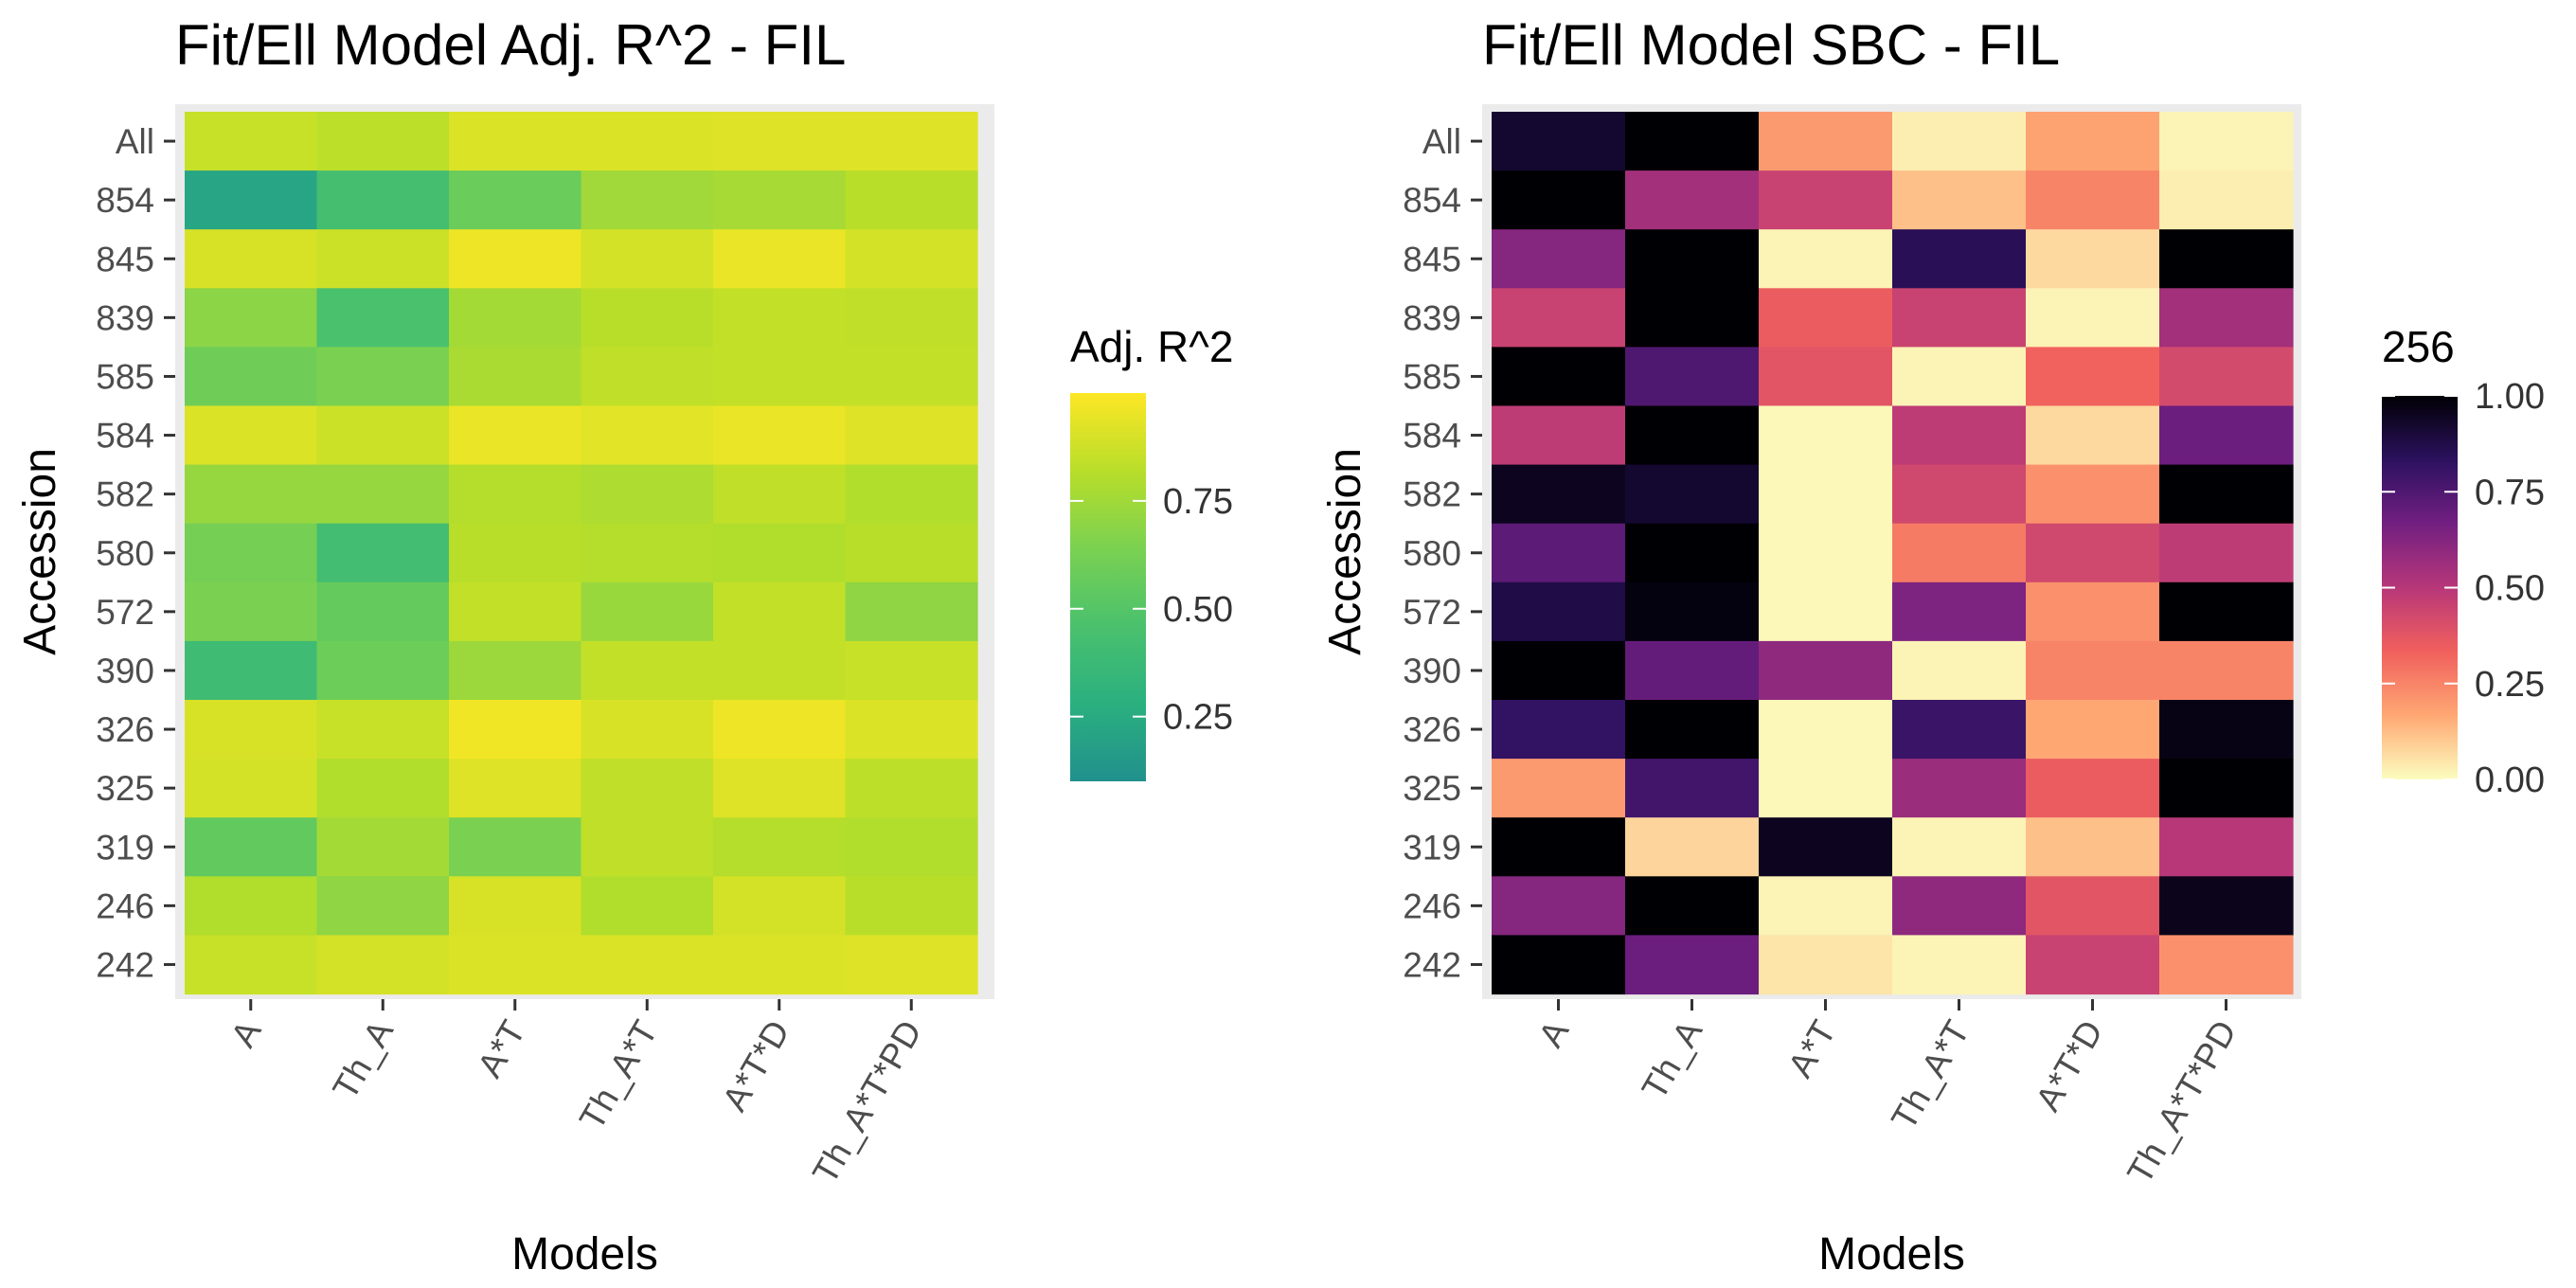 The width and height of the screenshot is (2576, 1288). Describe the element at coordinates (2418, 346) in the screenshot. I see `legend-title: 256` at that location.